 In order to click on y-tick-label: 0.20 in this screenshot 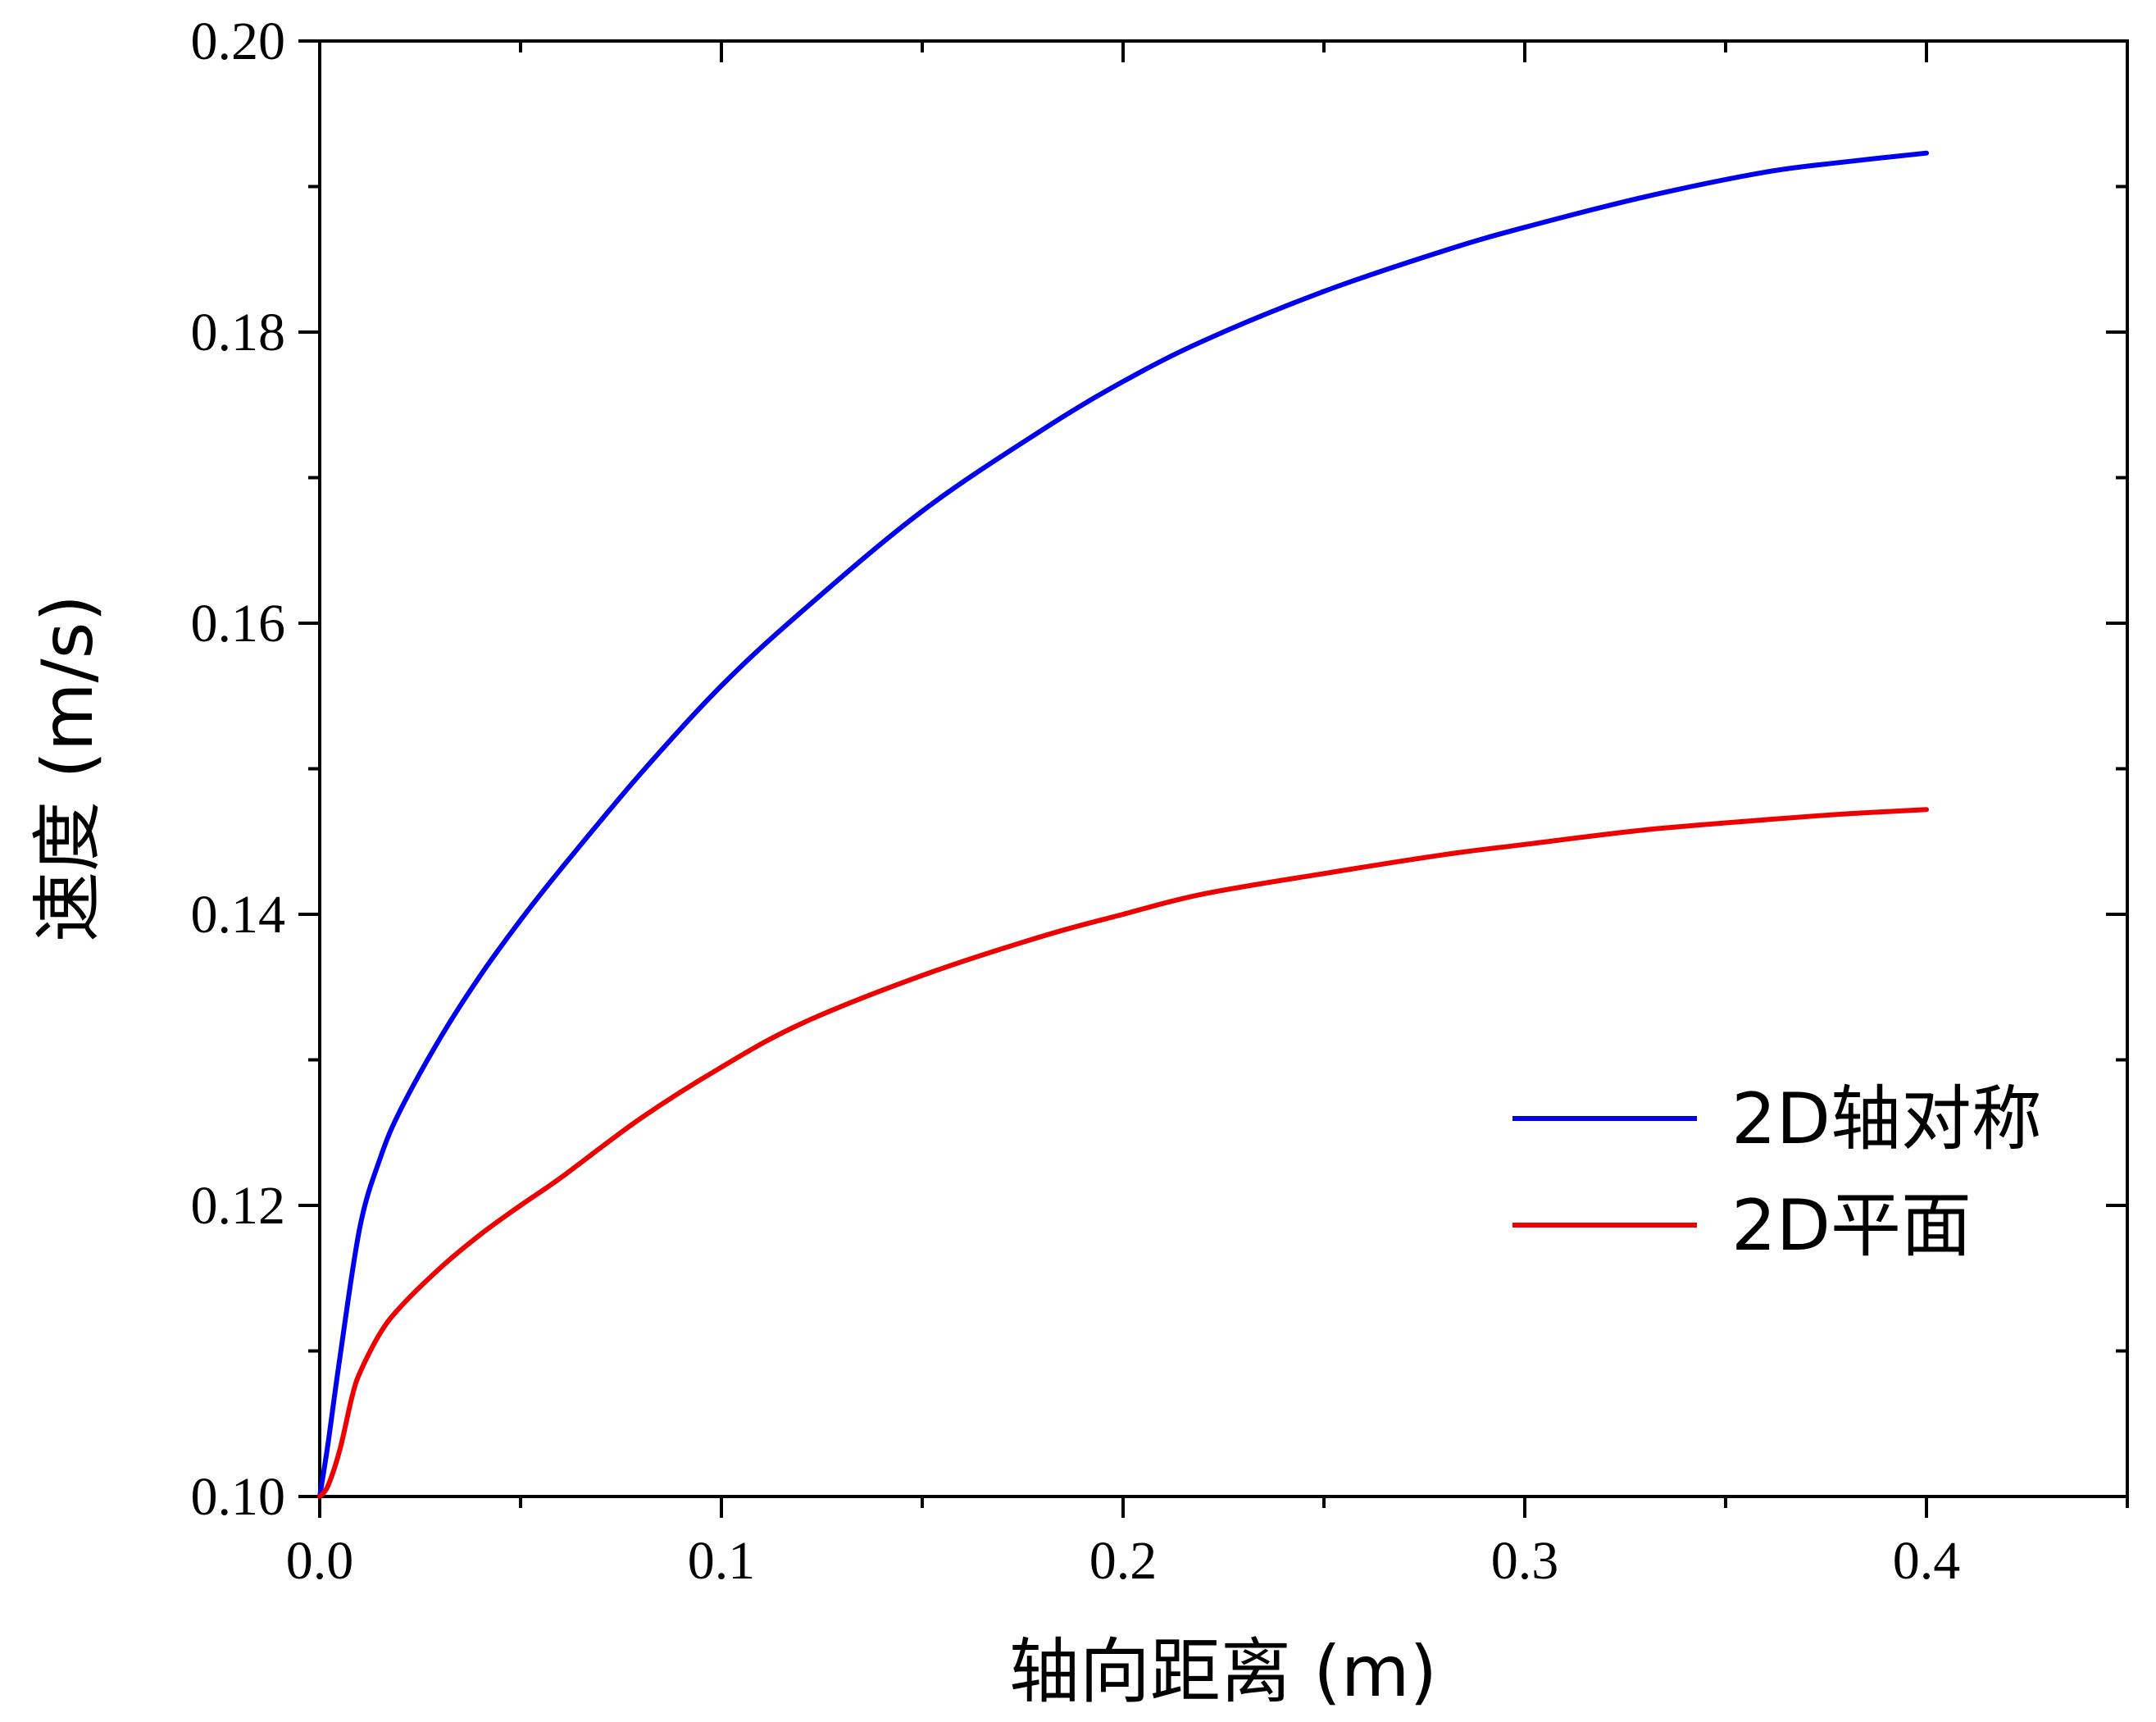, I will do `click(238, 41)`.